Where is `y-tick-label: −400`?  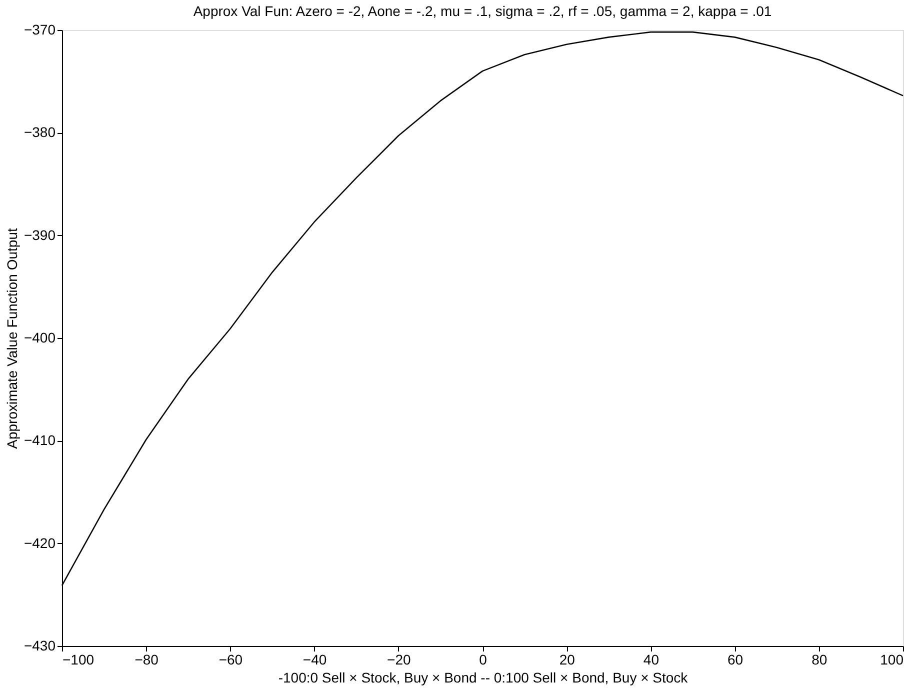 y-tick-label: −400 is located at coordinates (40, 338).